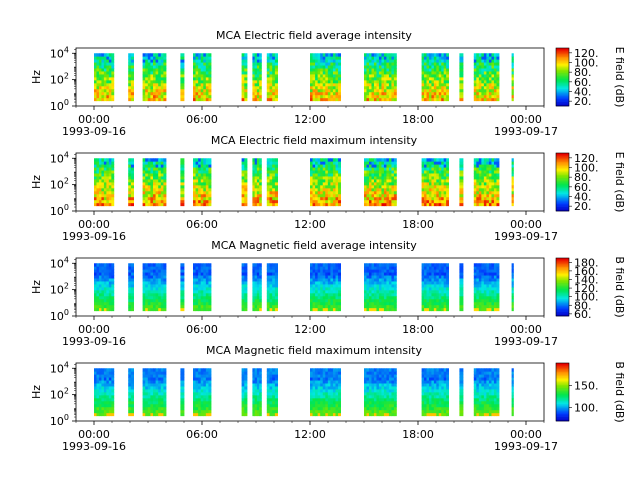 This screenshot has height=484, width=640. What do you see at coordinates (314, 140) in the screenshot?
I see `panel-title: MCA Electric field maximum intensity` at bounding box center [314, 140].